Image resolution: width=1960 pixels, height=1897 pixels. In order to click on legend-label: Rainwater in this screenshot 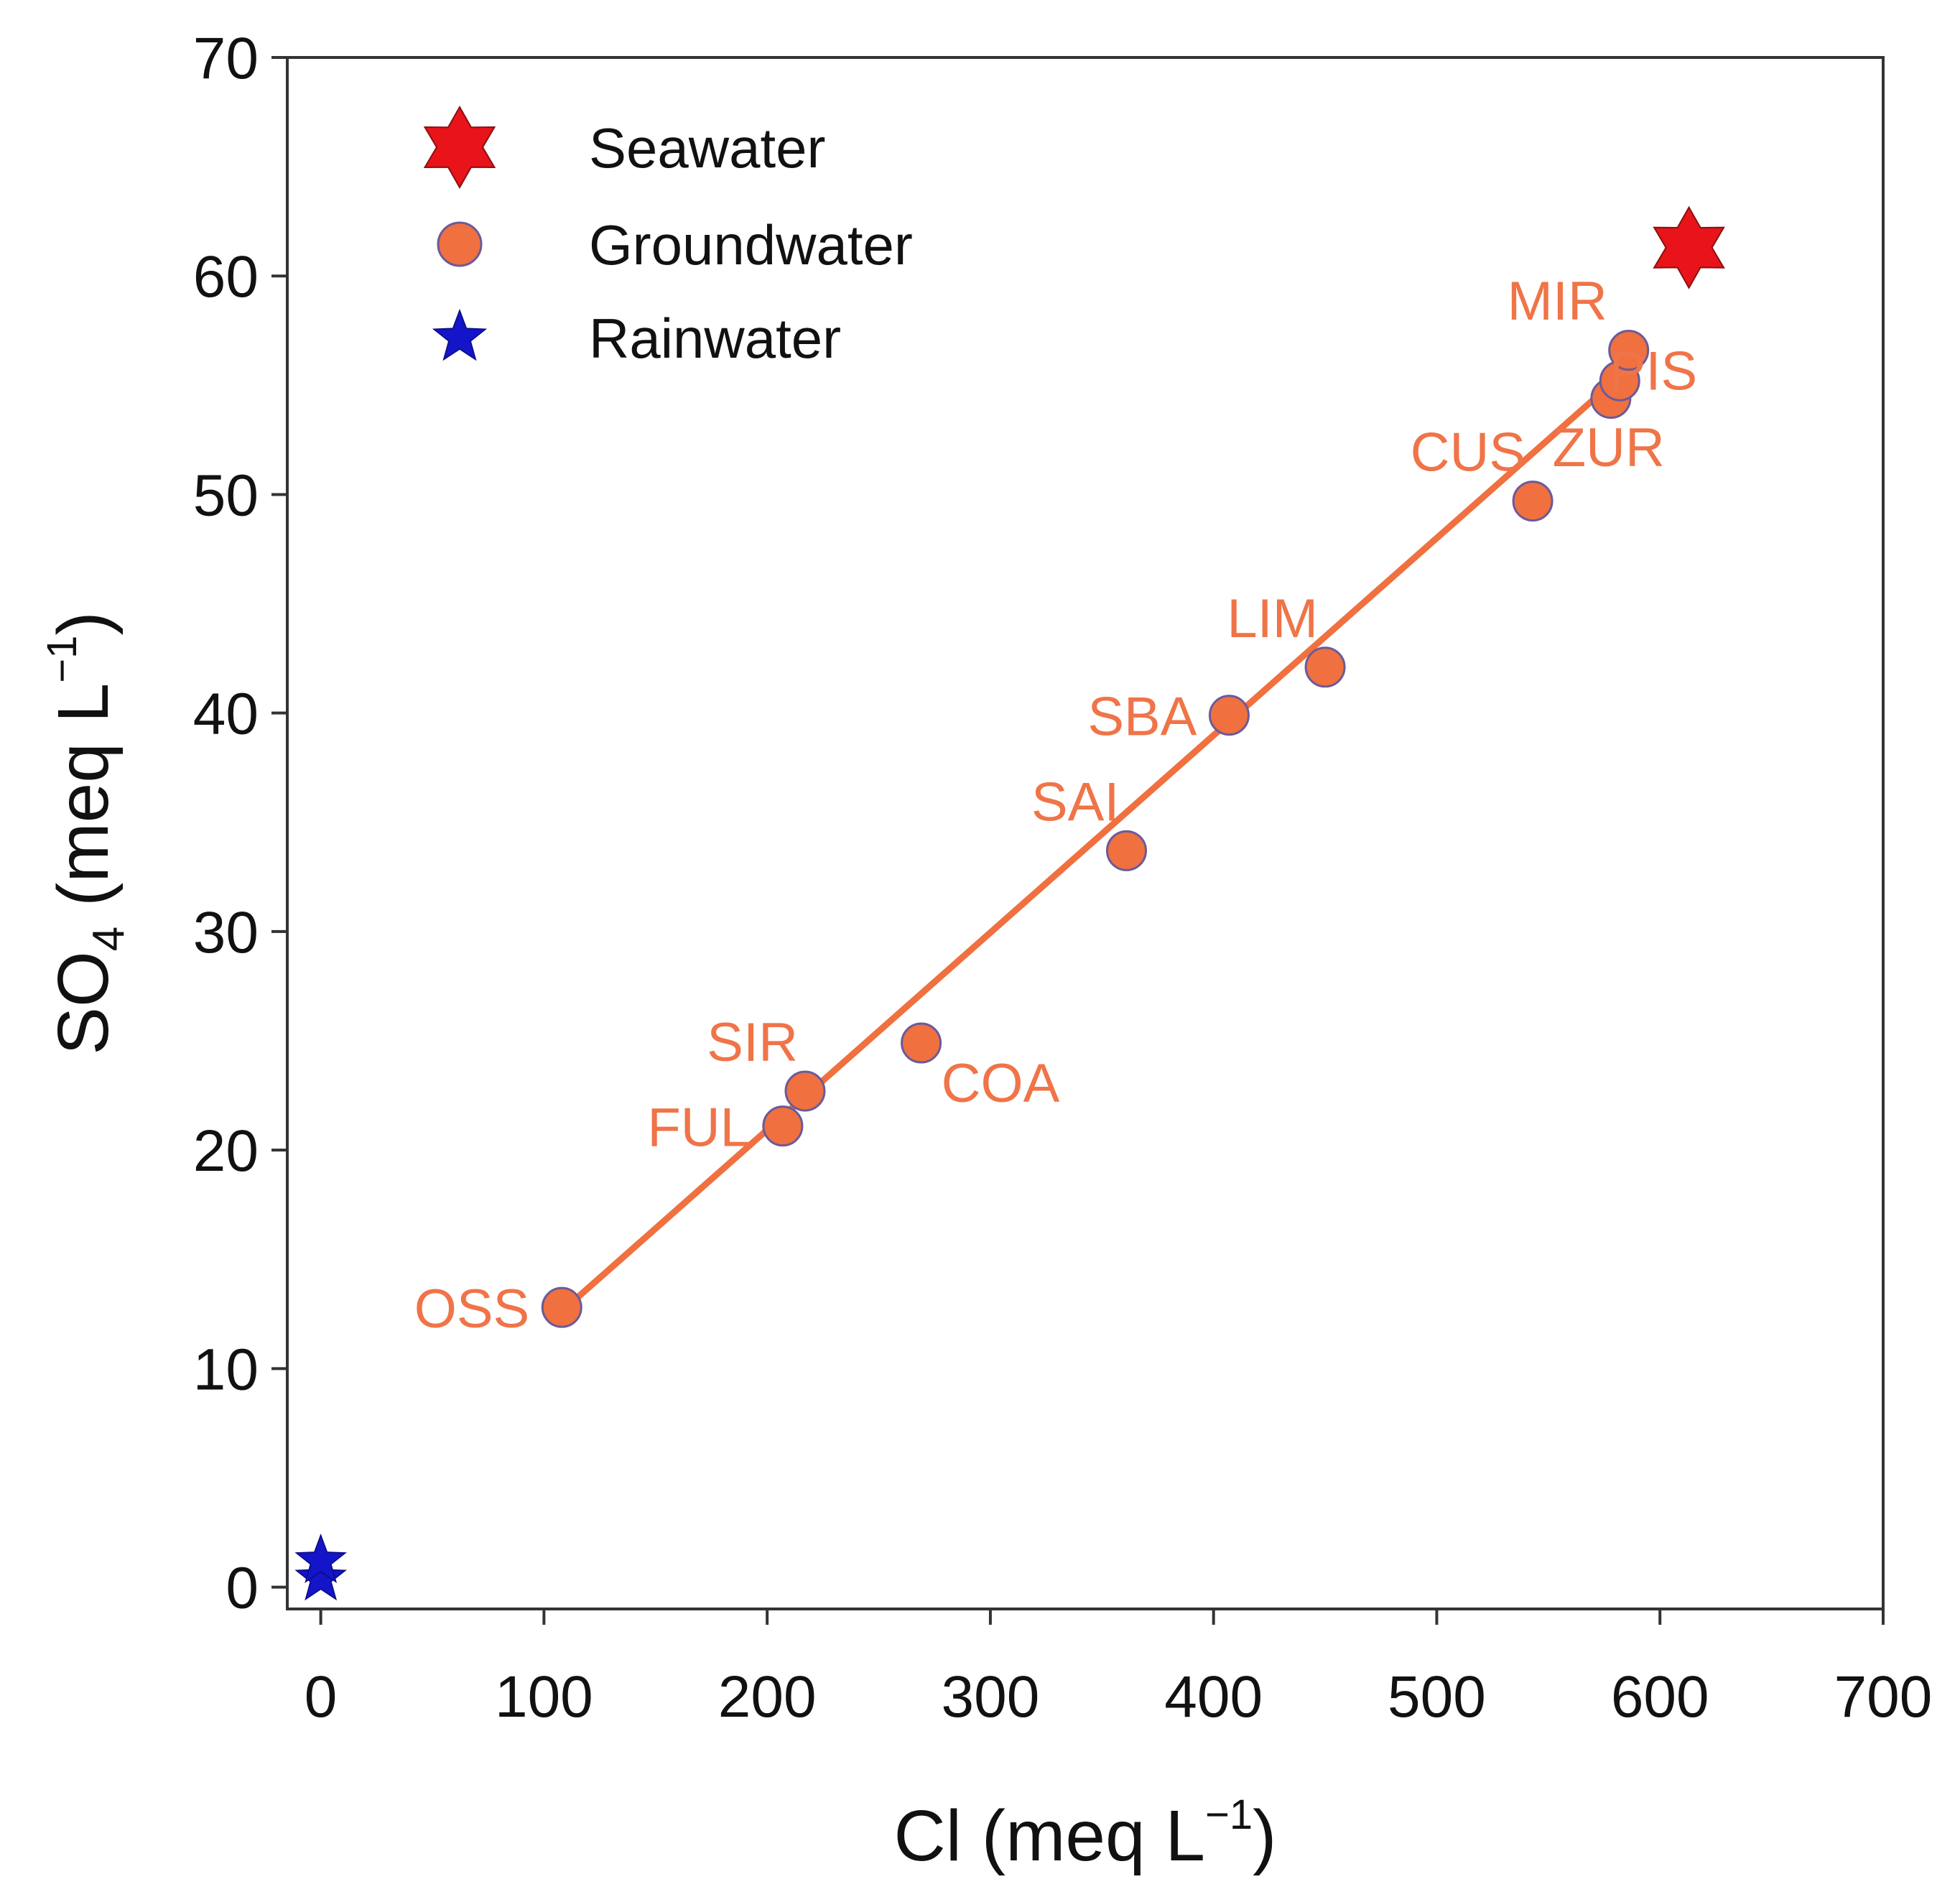, I will do `click(715, 338)`.